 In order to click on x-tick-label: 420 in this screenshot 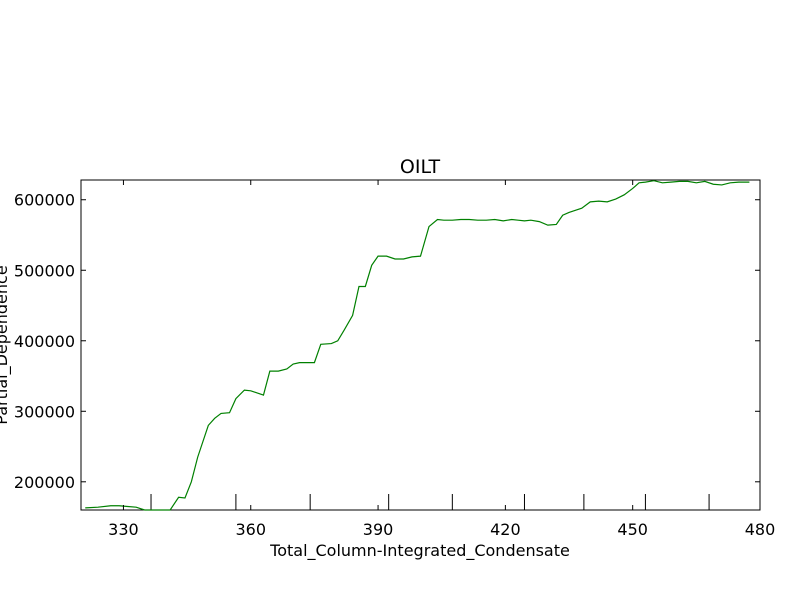, I will do `click(505, 529)`.